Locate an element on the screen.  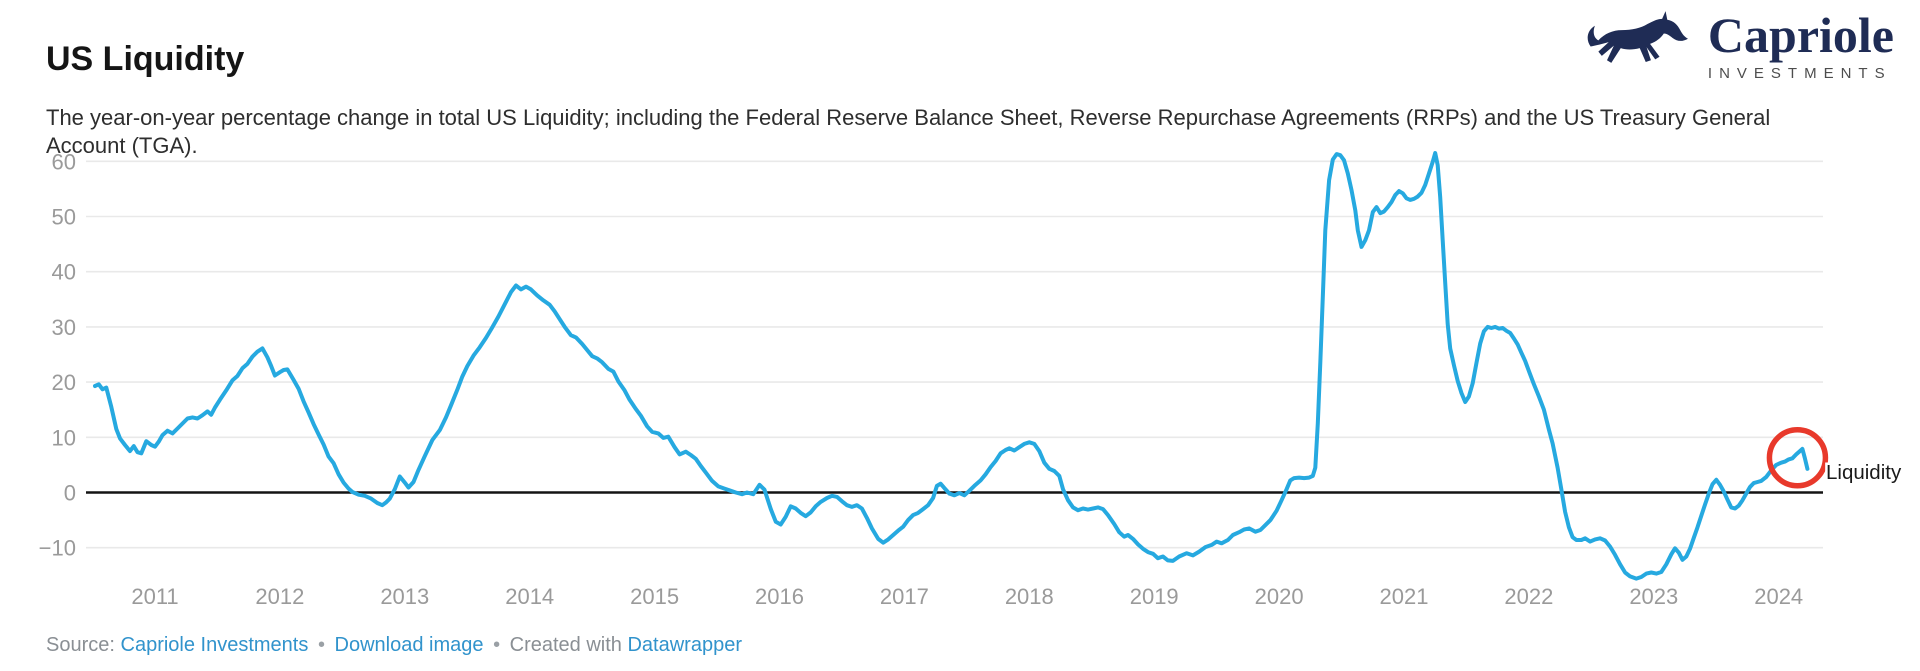
logo-wordmark: Capriole INVESTMENTS is located at coordinates (1801, 45).